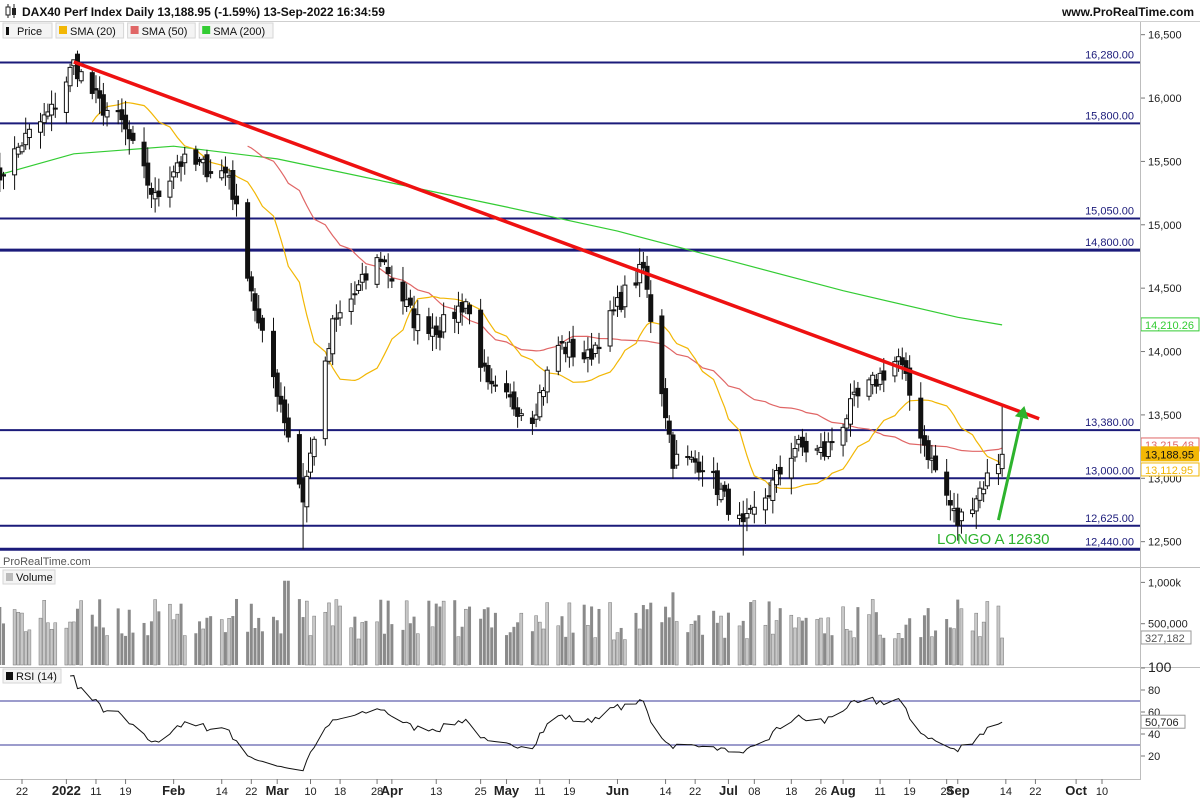 The width and height of the screenshot is (1200, 805). I want to click on x-tick-label: Jul, so click(728, 790).